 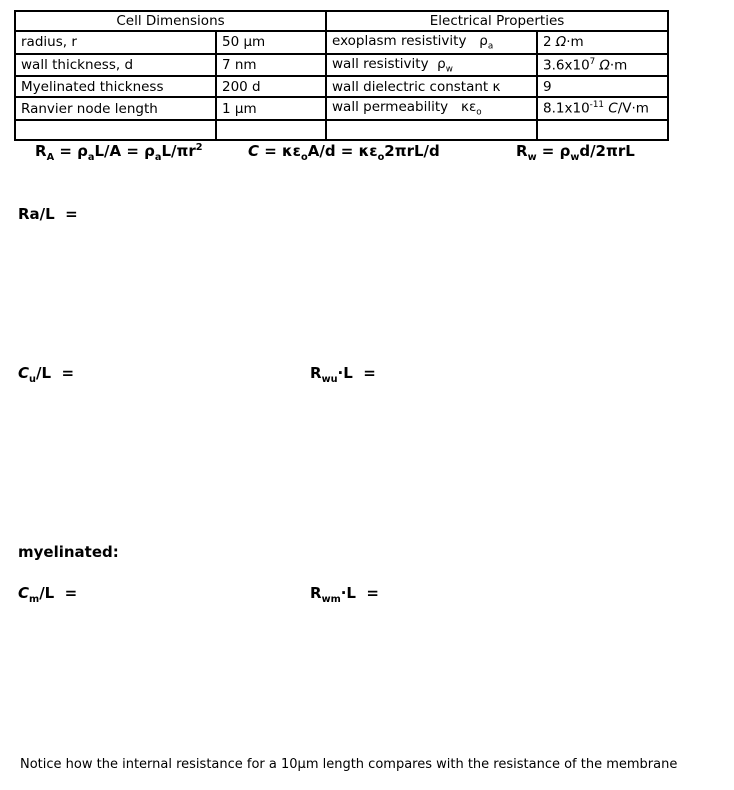 What do you see at coordinates (115, 65) in the screenshot?
I see `cell-dim-name: wall thickness, d` at bounding box center [115, 65].